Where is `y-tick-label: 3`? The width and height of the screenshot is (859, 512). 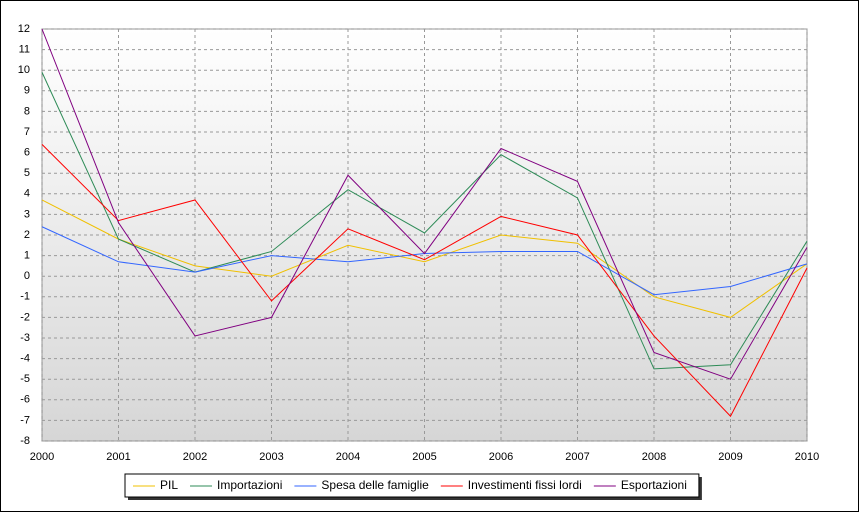 y-tick-label: 3 is located at coordinates (27, 214).